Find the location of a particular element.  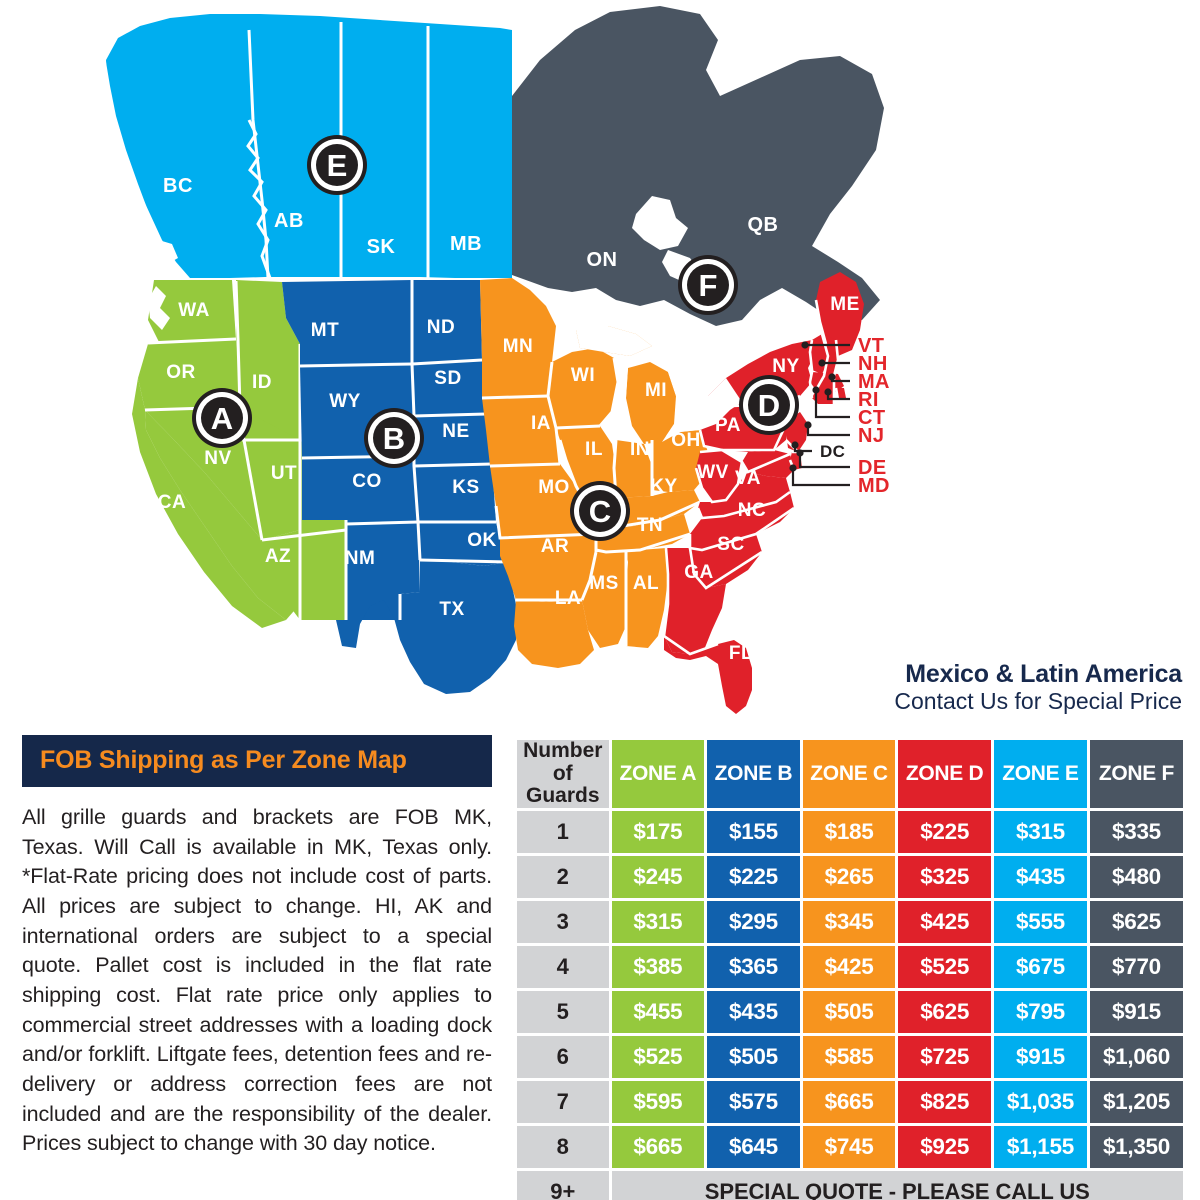

callout-label-dc: DC is located at coordinates (832, 451).